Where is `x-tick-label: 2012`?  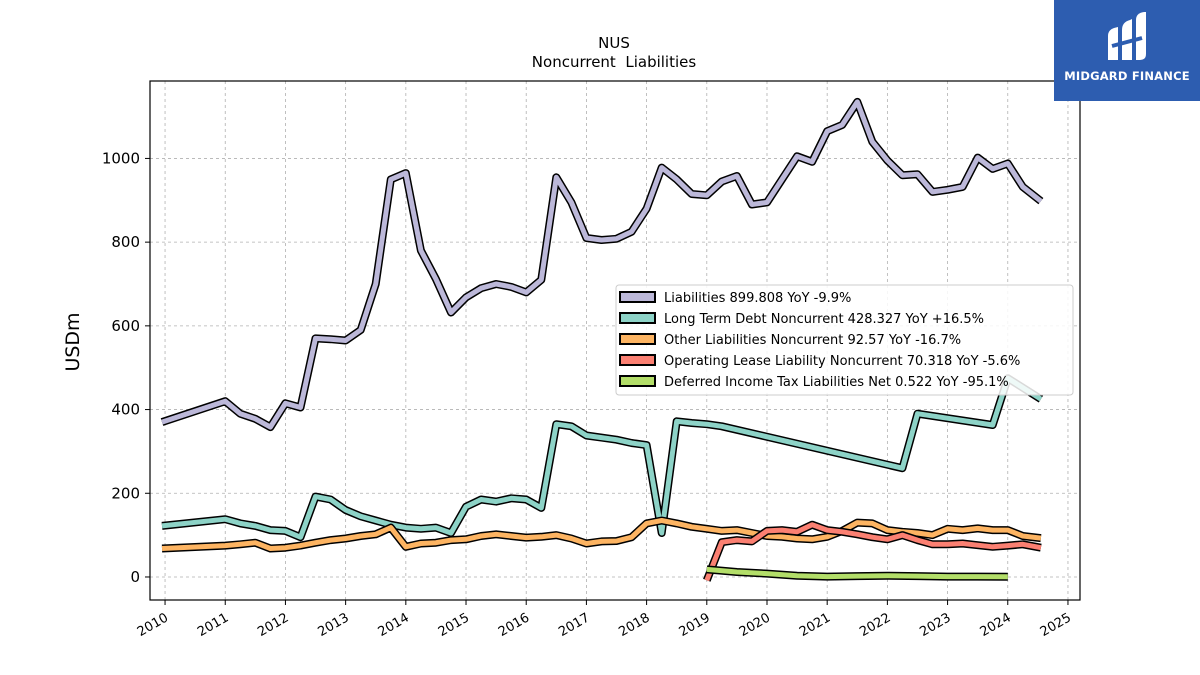 x-tick-label: 2012 is located at coordinates (273, 625).